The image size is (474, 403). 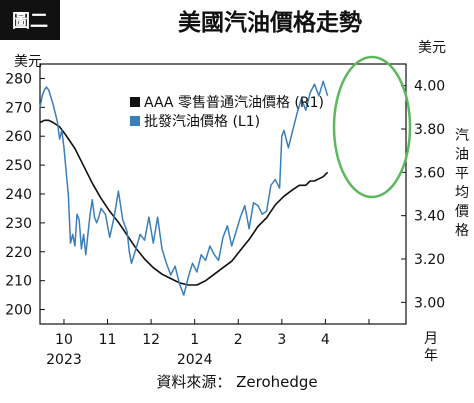 What do you see at coordinates (194, 340) in the screenshot?
I see `x-tick-label: 1` at bounding box center [194, 340].